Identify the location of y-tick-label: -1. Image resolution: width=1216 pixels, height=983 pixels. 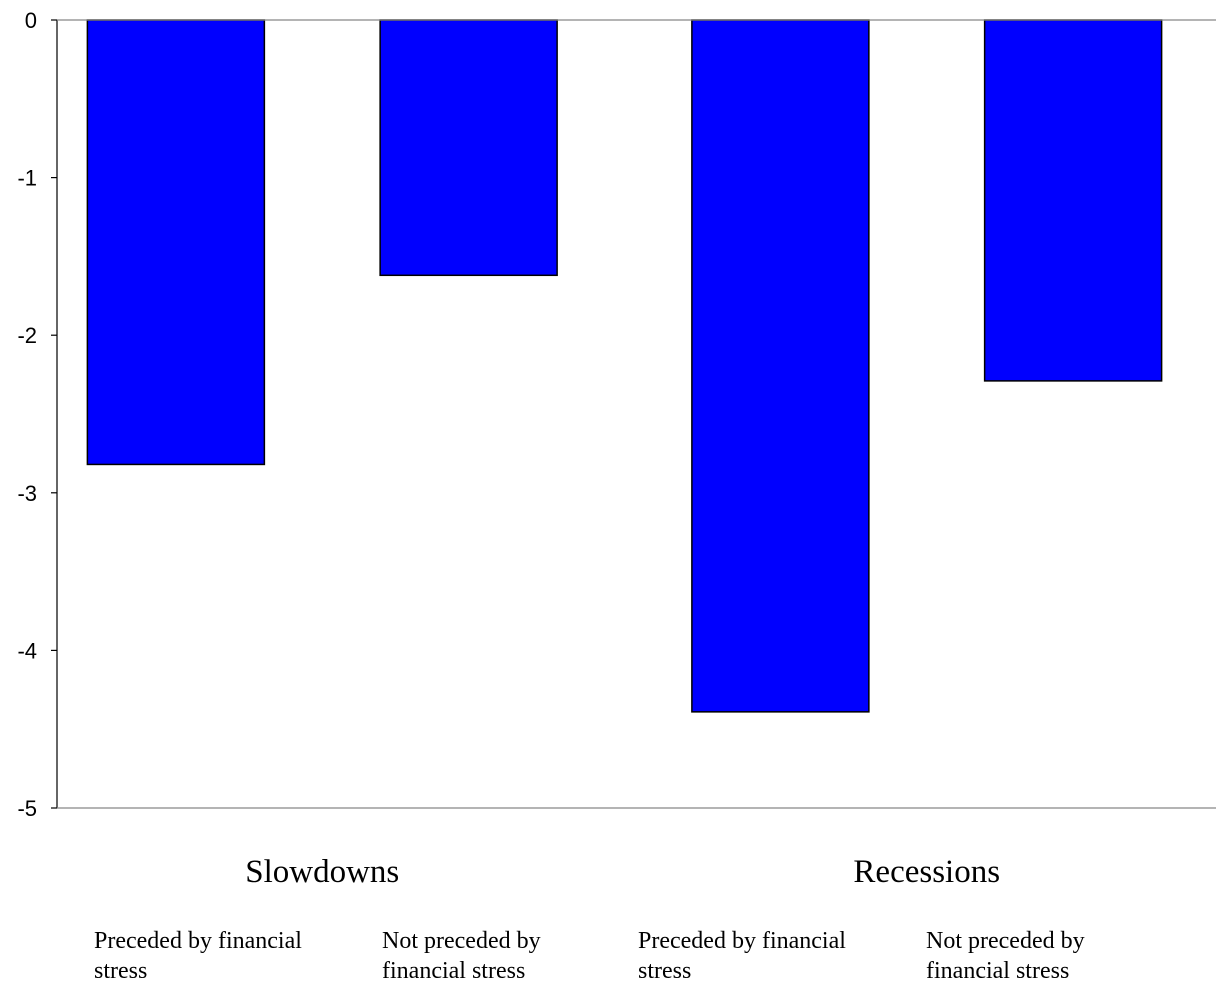
(27, 178).